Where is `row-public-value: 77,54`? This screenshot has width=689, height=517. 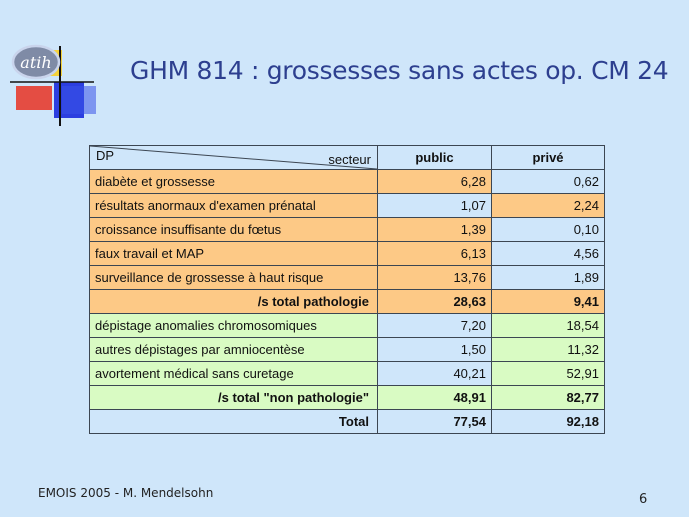
row-public-value: 77,54 is located at coordinates (434, 421).